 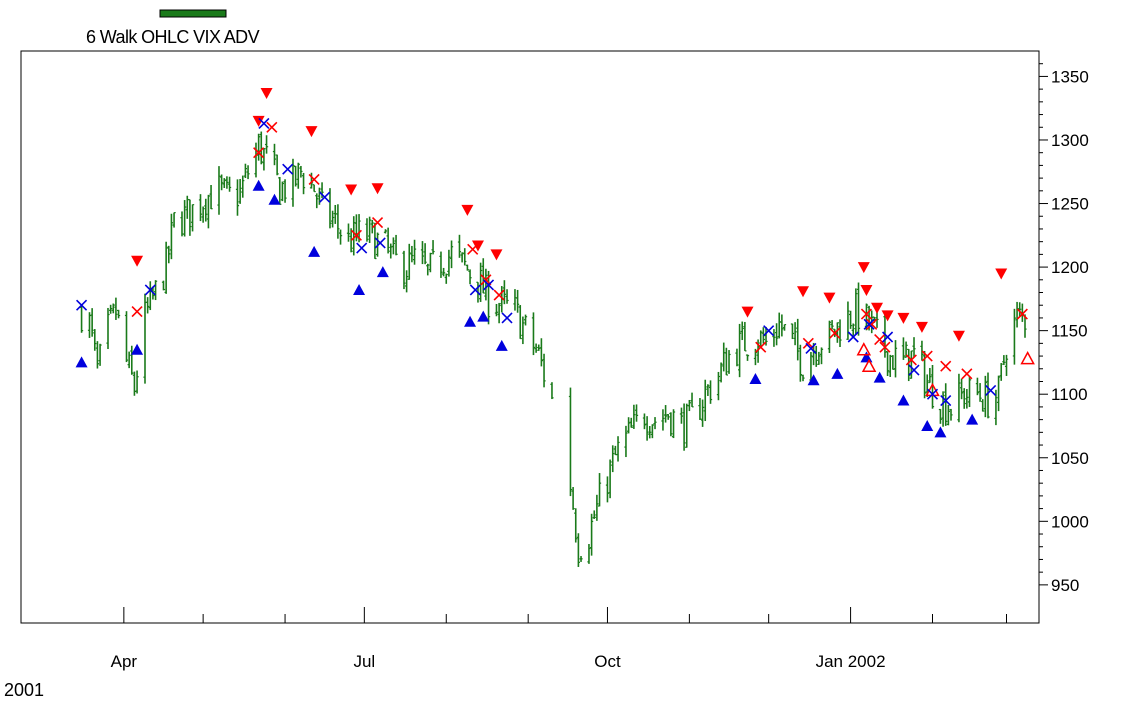 I want to click on y-tick-label-1250: 1250, so click(x=1070, y=204).